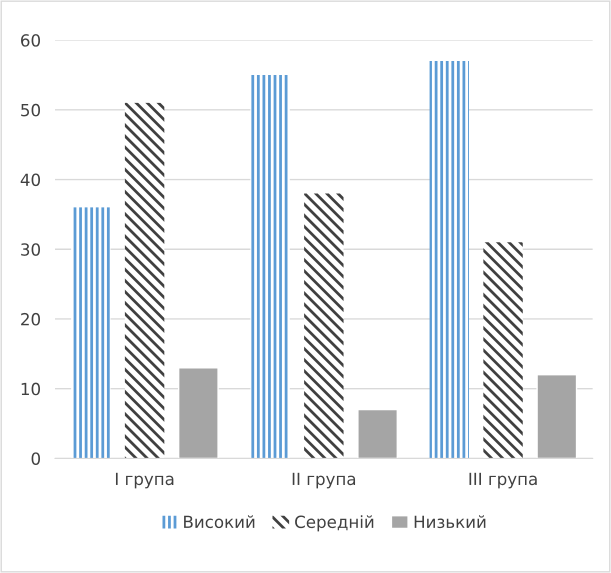  I want to click on y-tick-label: 50, so click(30, 110).